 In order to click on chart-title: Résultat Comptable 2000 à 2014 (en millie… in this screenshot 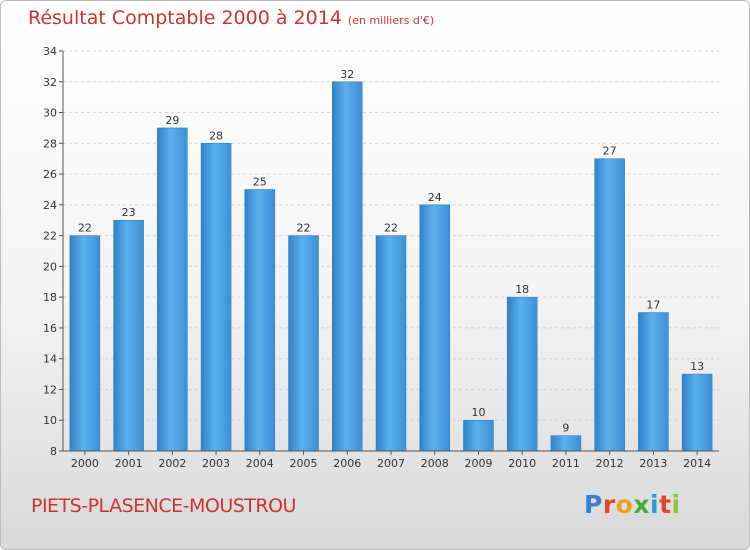, I will do `click(231, 18)`.